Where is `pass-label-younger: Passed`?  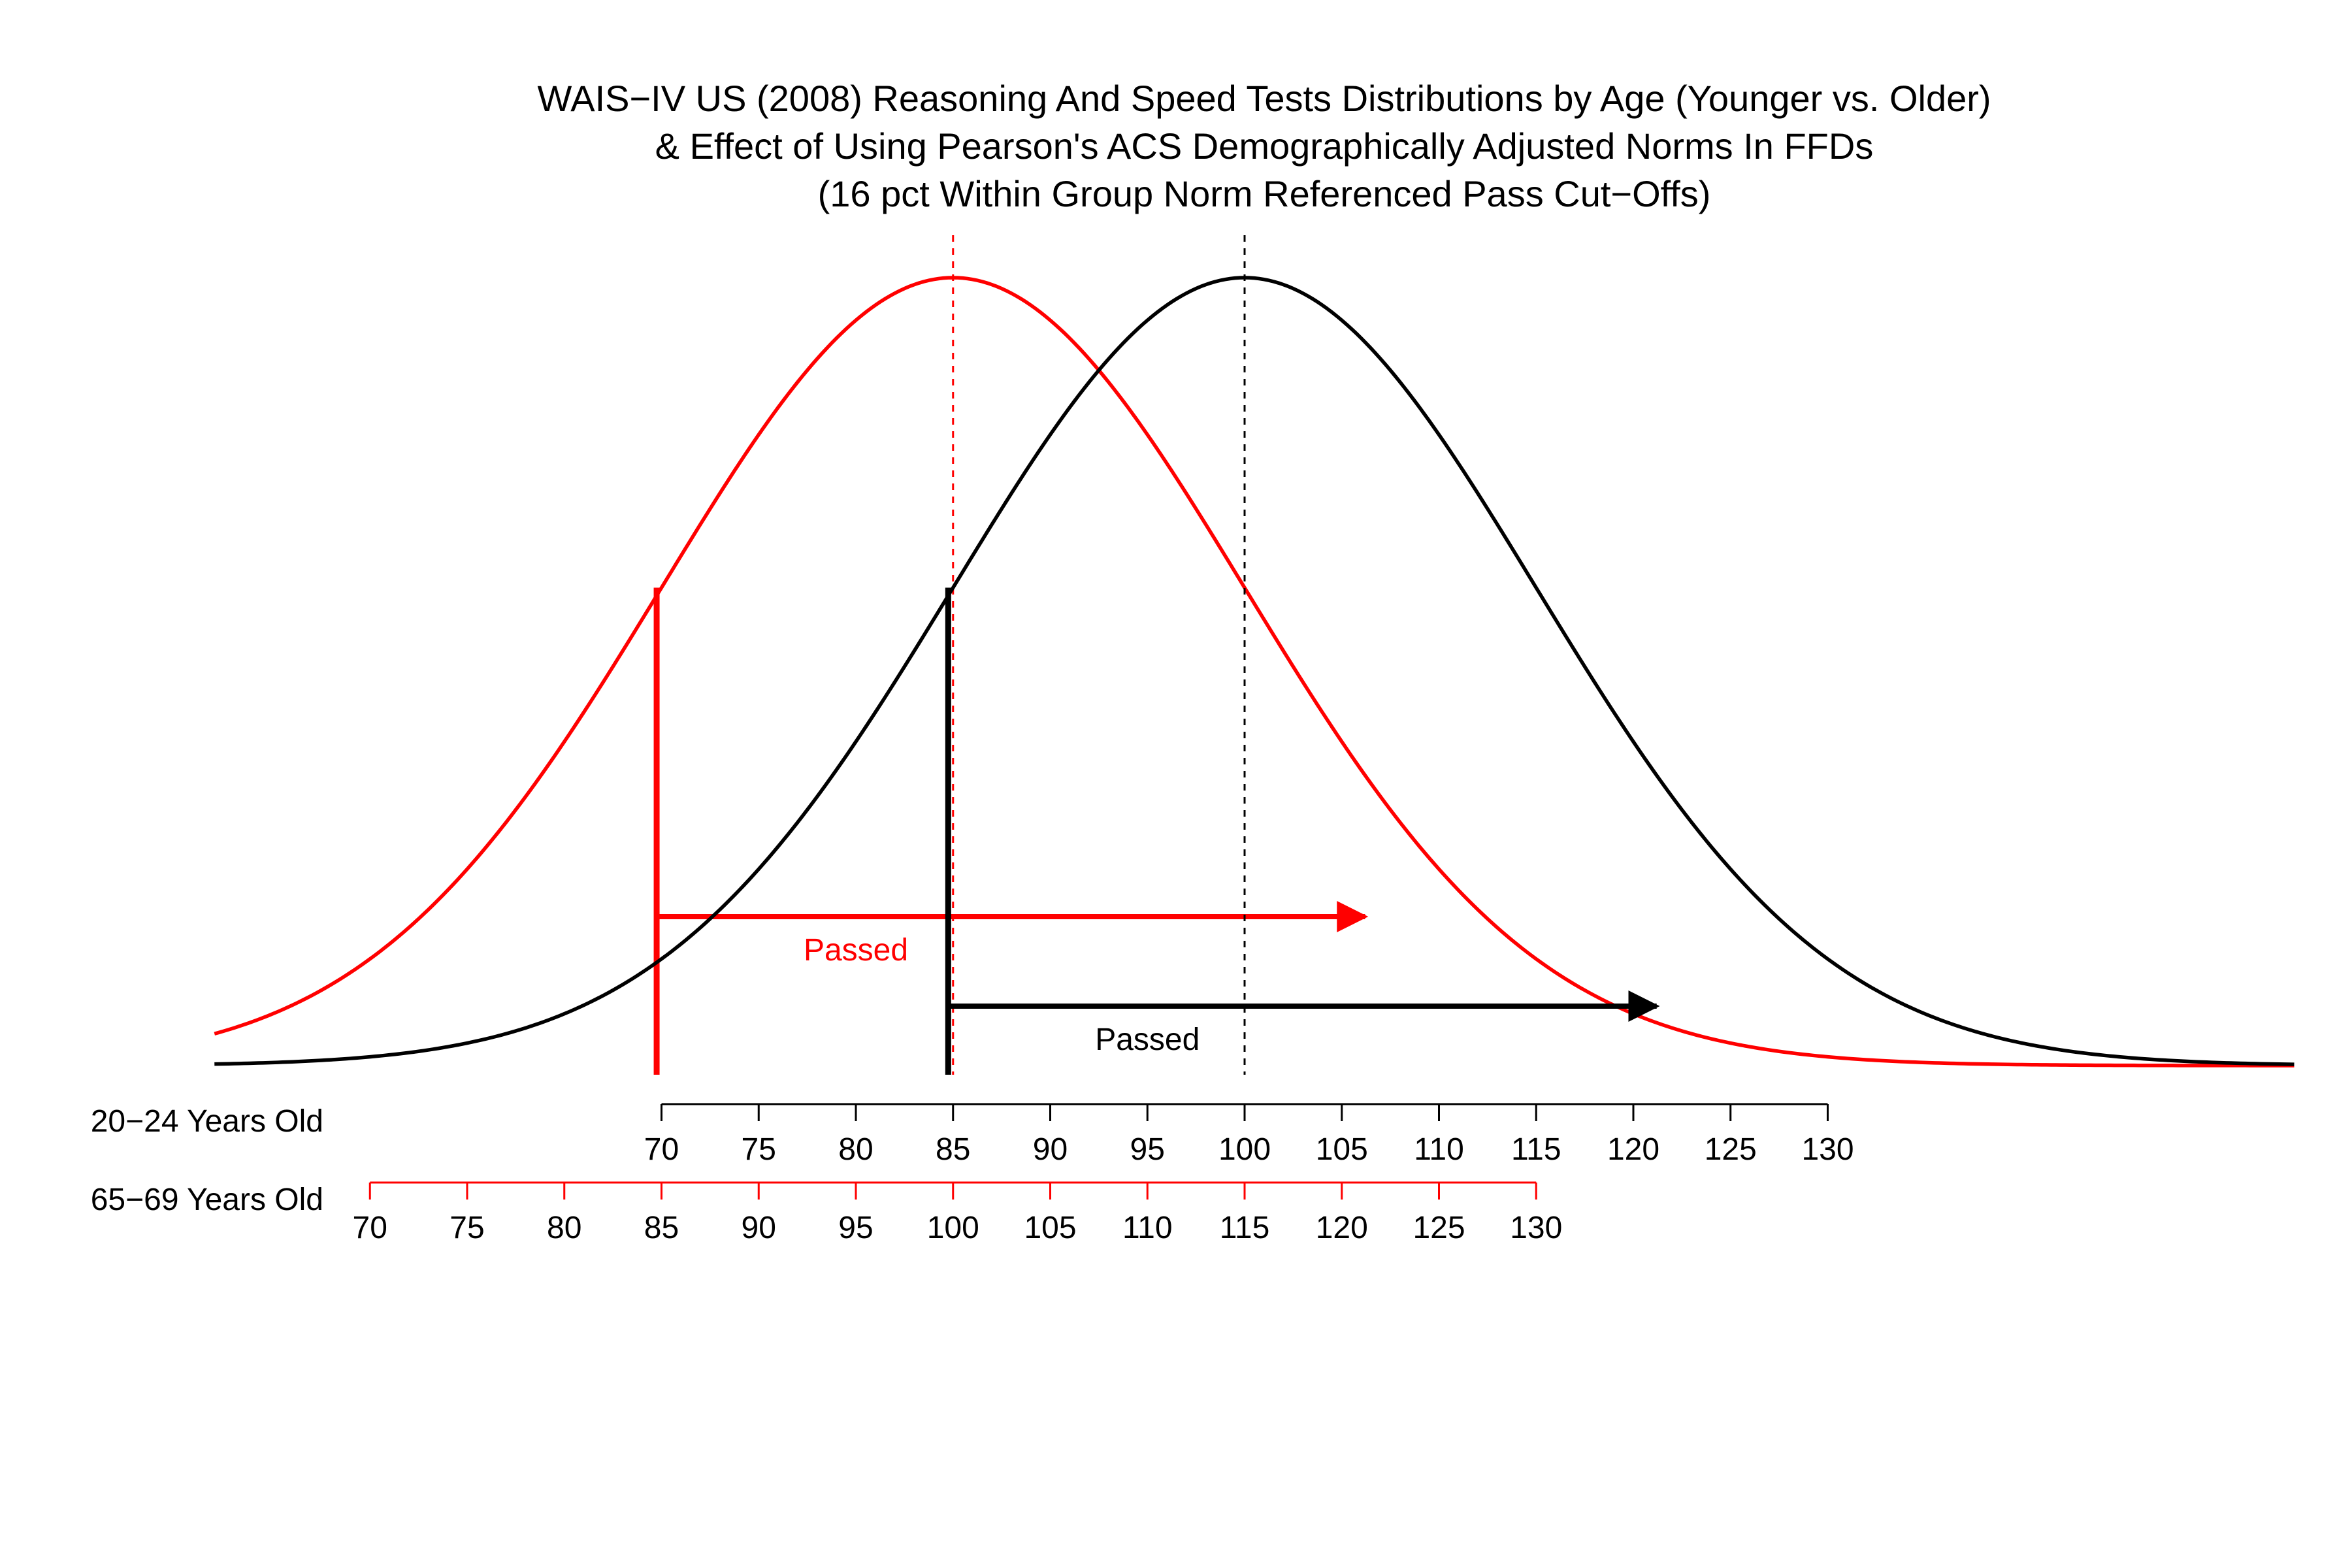
pass-label-younger: Passed is located at coordinates (1147, 1039).